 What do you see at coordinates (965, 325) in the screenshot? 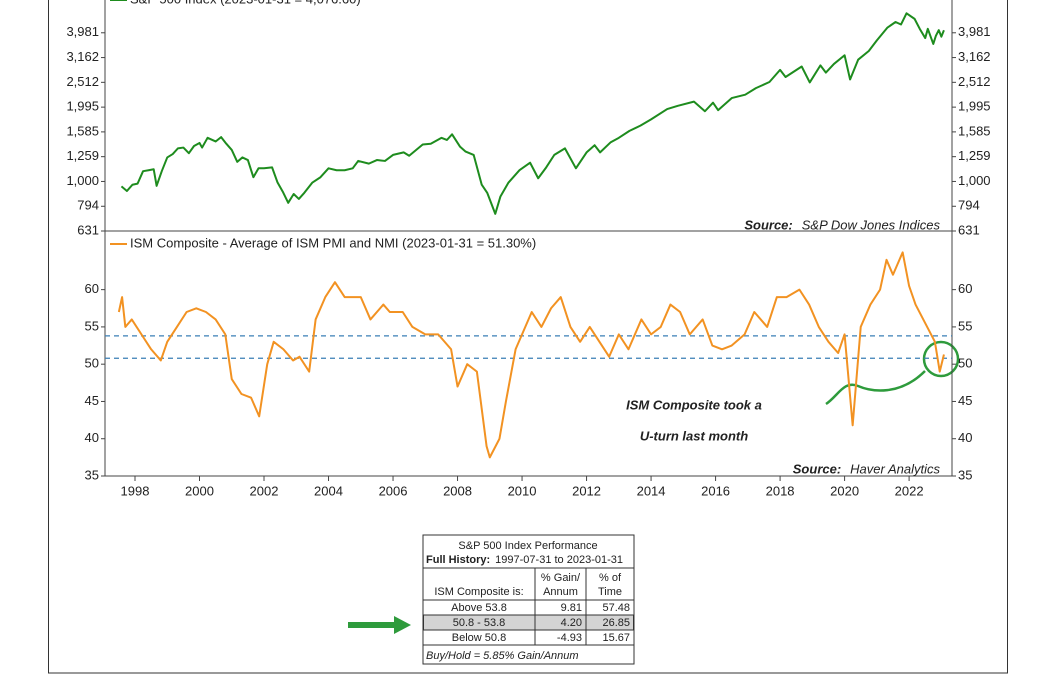
I see `y-tick-label-right: 55` at bounding box center [965, 325].